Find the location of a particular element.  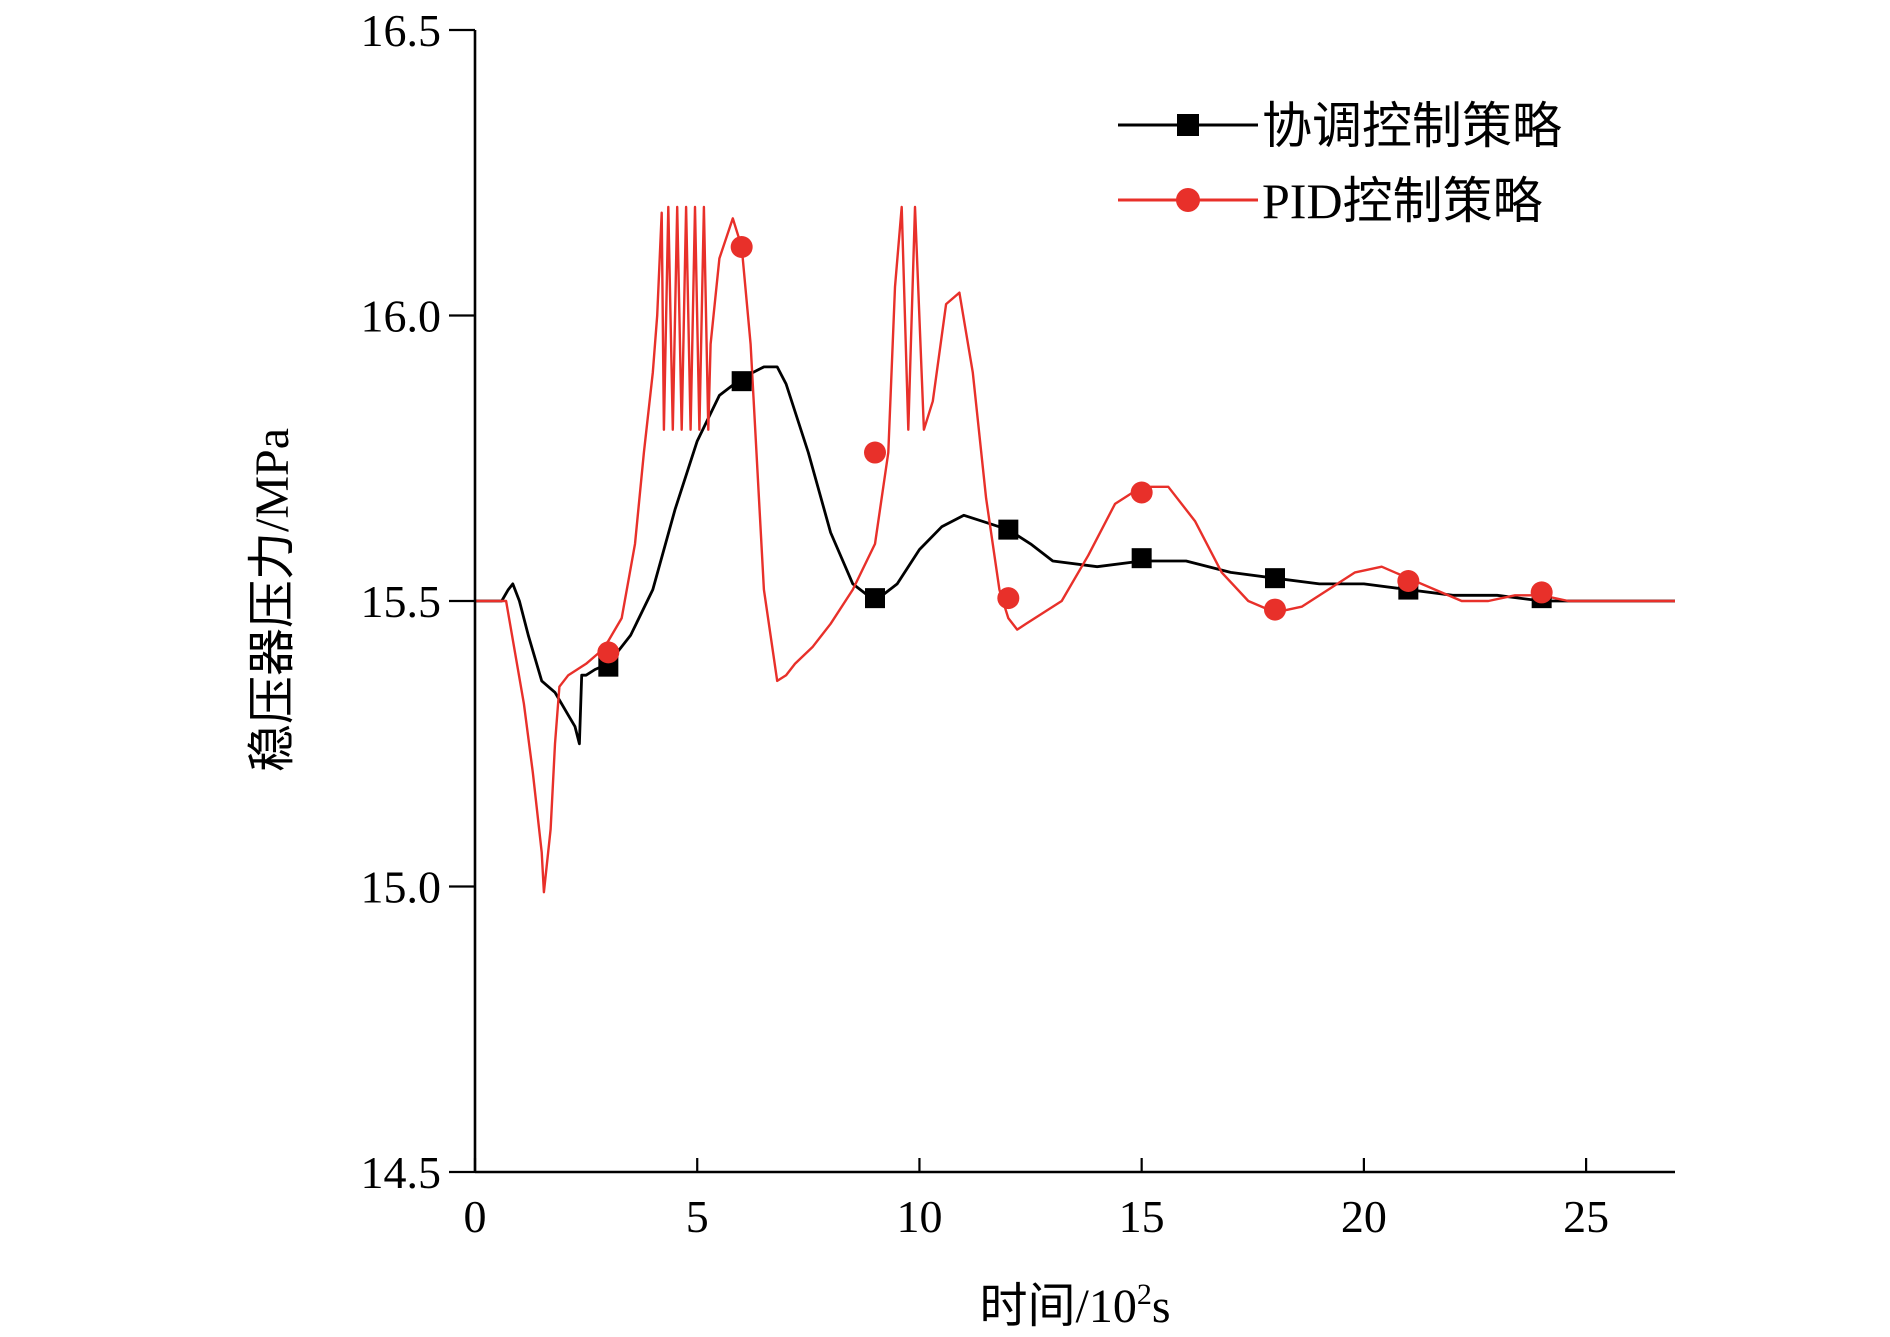

x-tick-label: 25 is located at coordinates (1586, 1216).